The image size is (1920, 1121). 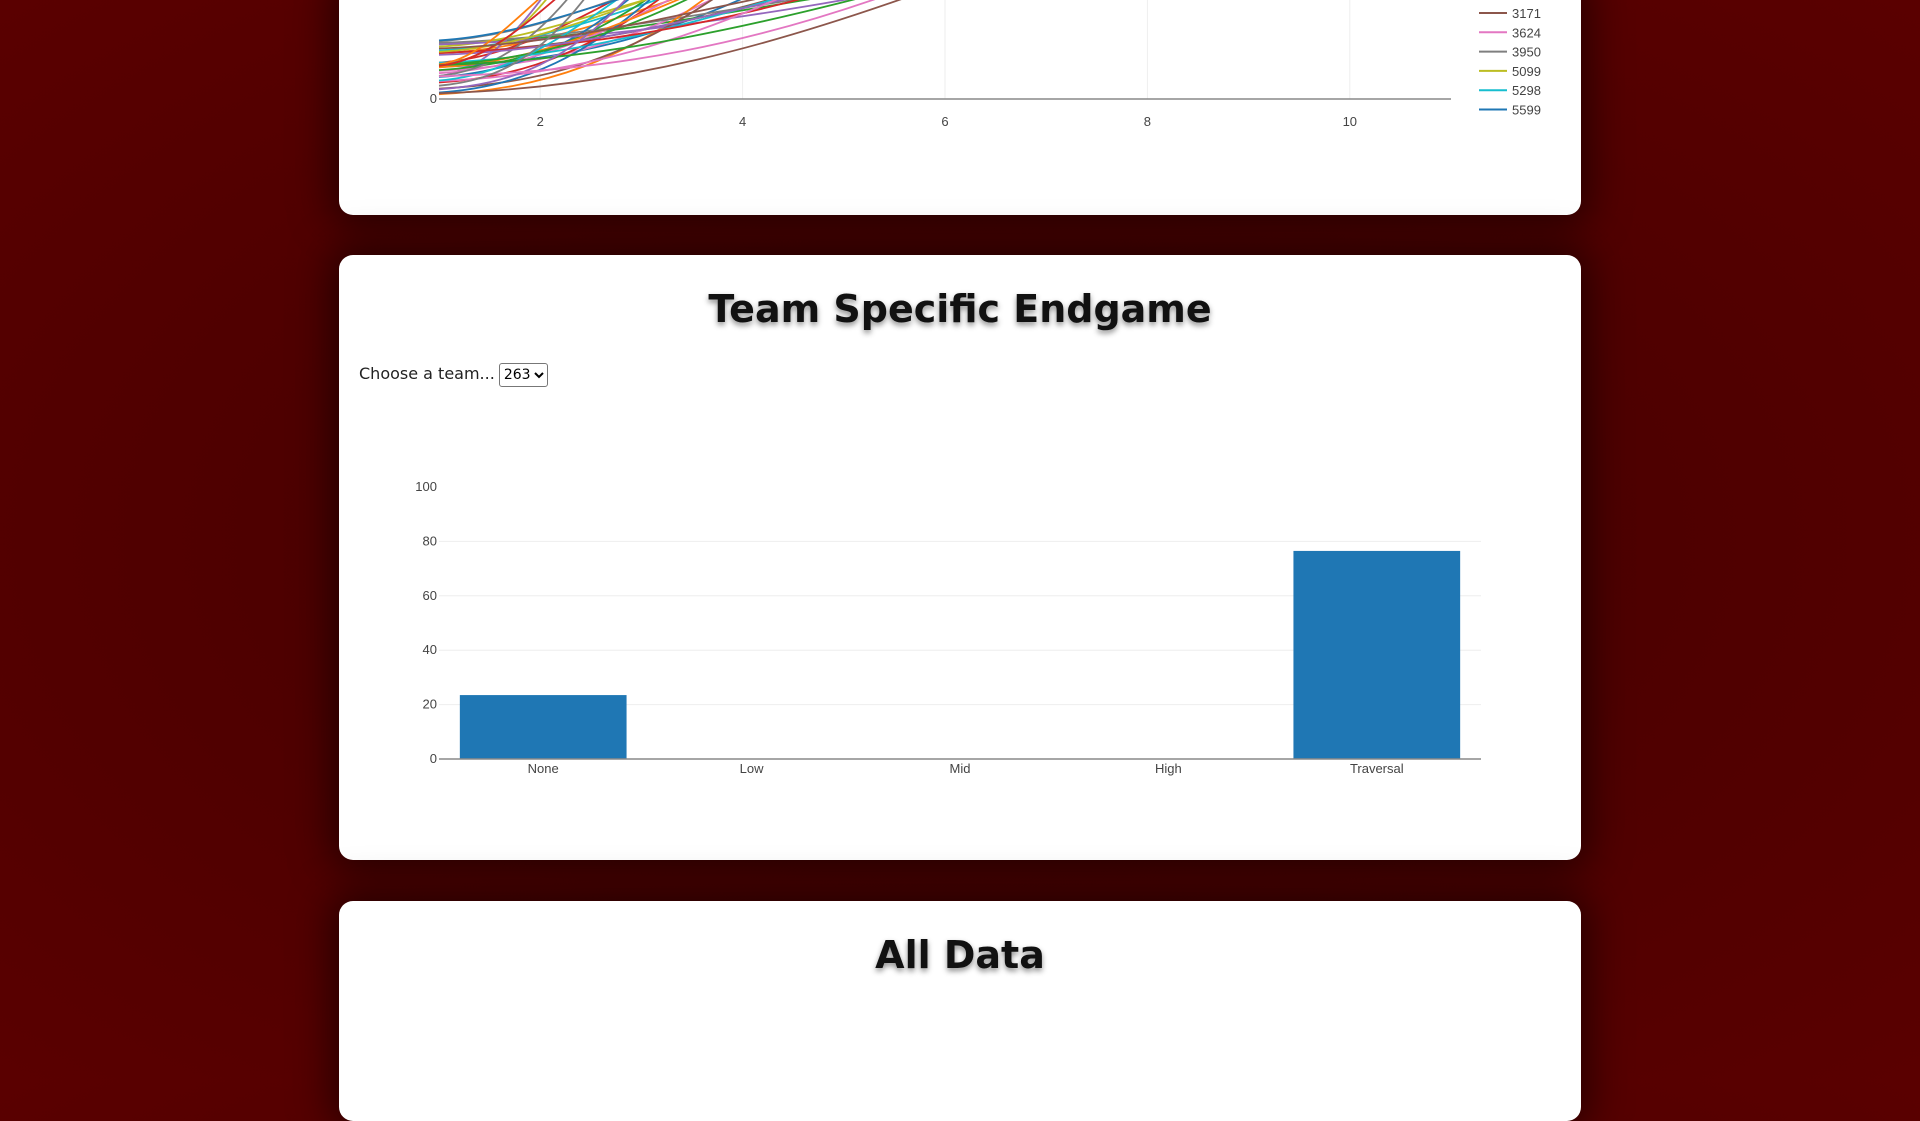 I want to click on x-tick-label: 2, so click(x=540, y=121).